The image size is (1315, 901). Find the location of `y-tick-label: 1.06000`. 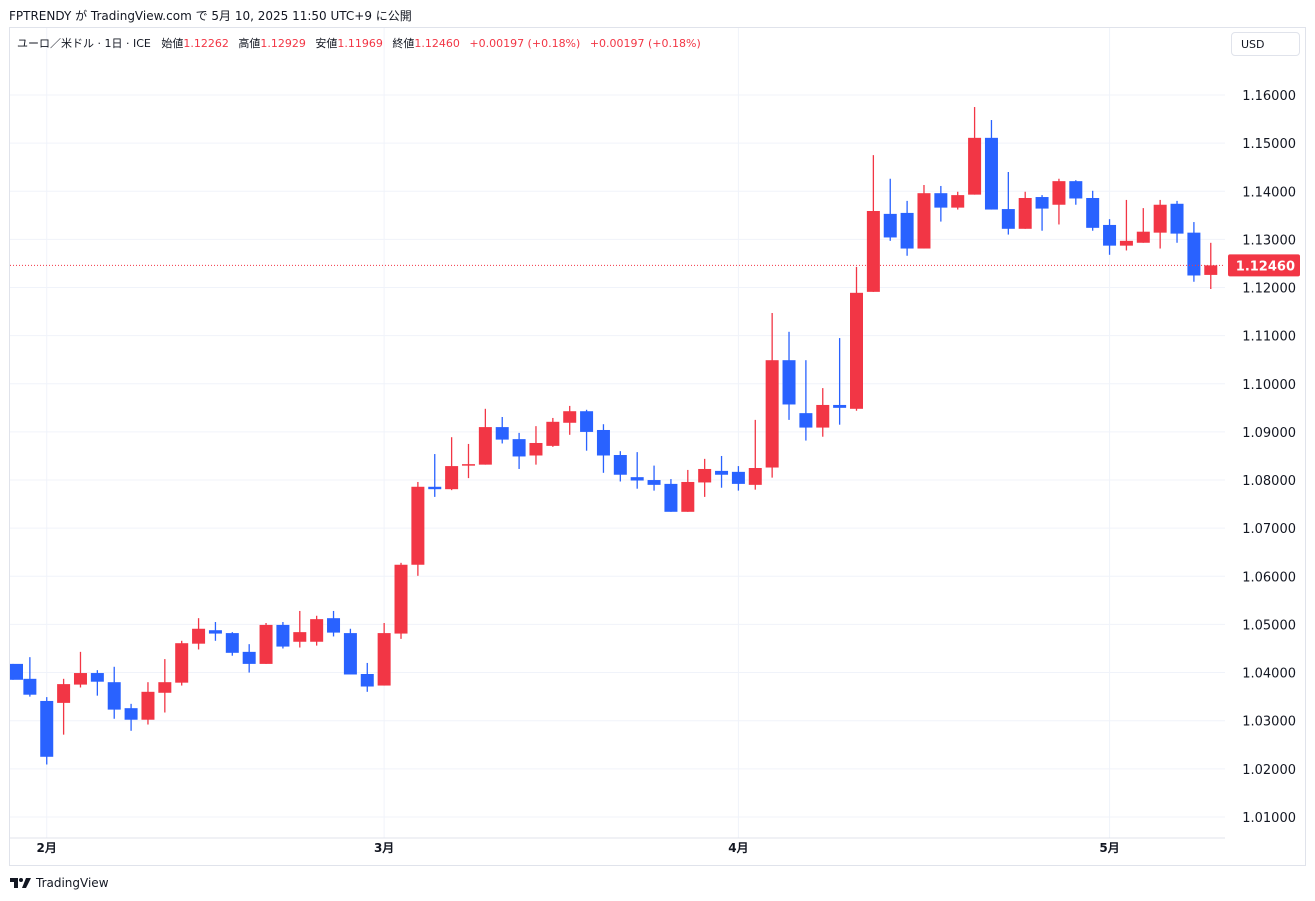

y-tick-label: 1.06000 is located at coordinates (1269, 577).